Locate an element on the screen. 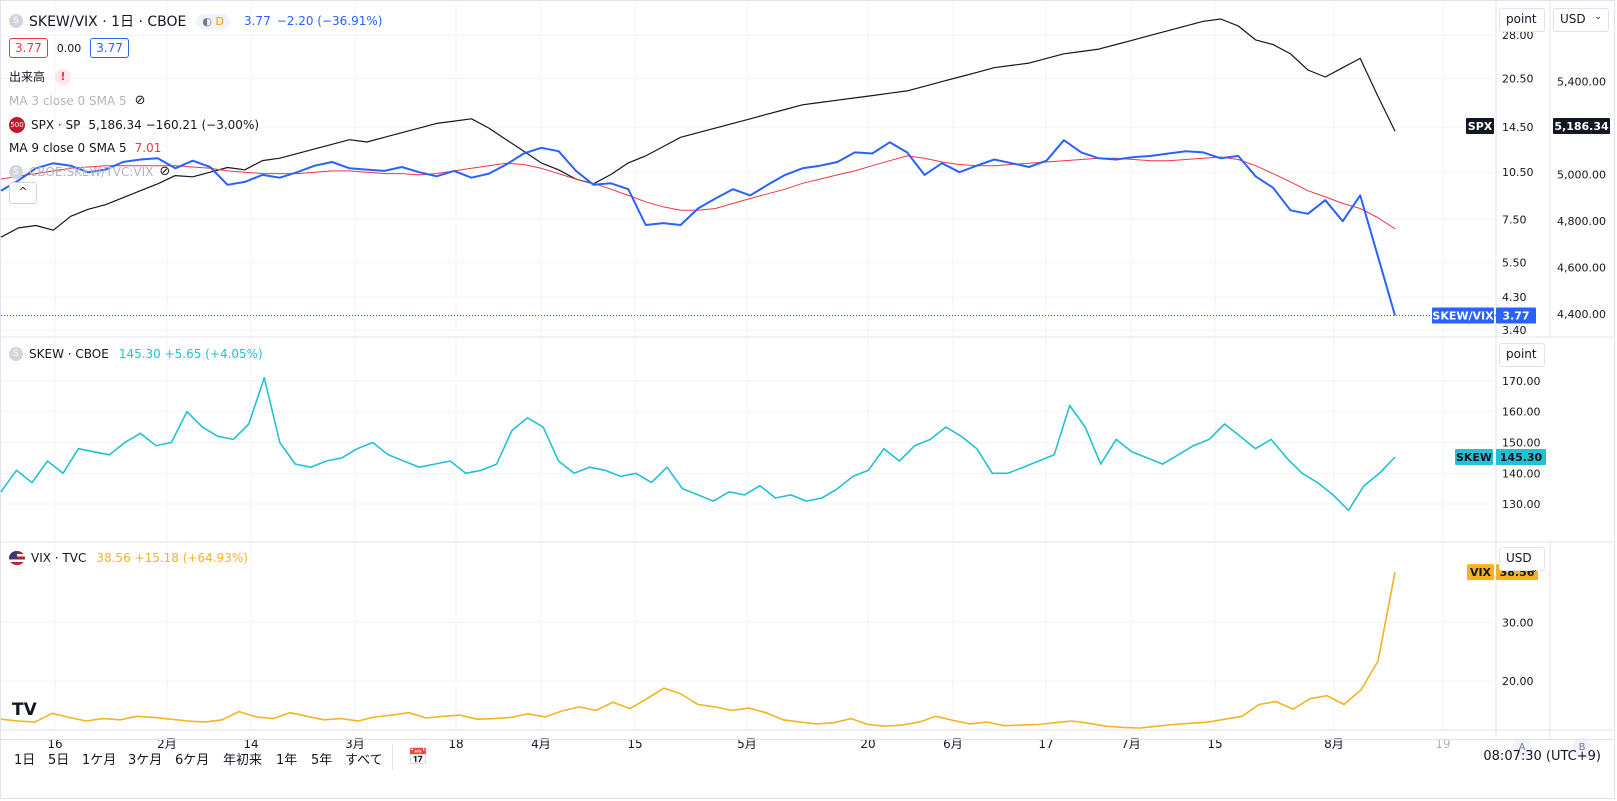 This screenshot has height=801, width=1617. calendar-range-icon: 📅 is located at coordinates (418, 756).